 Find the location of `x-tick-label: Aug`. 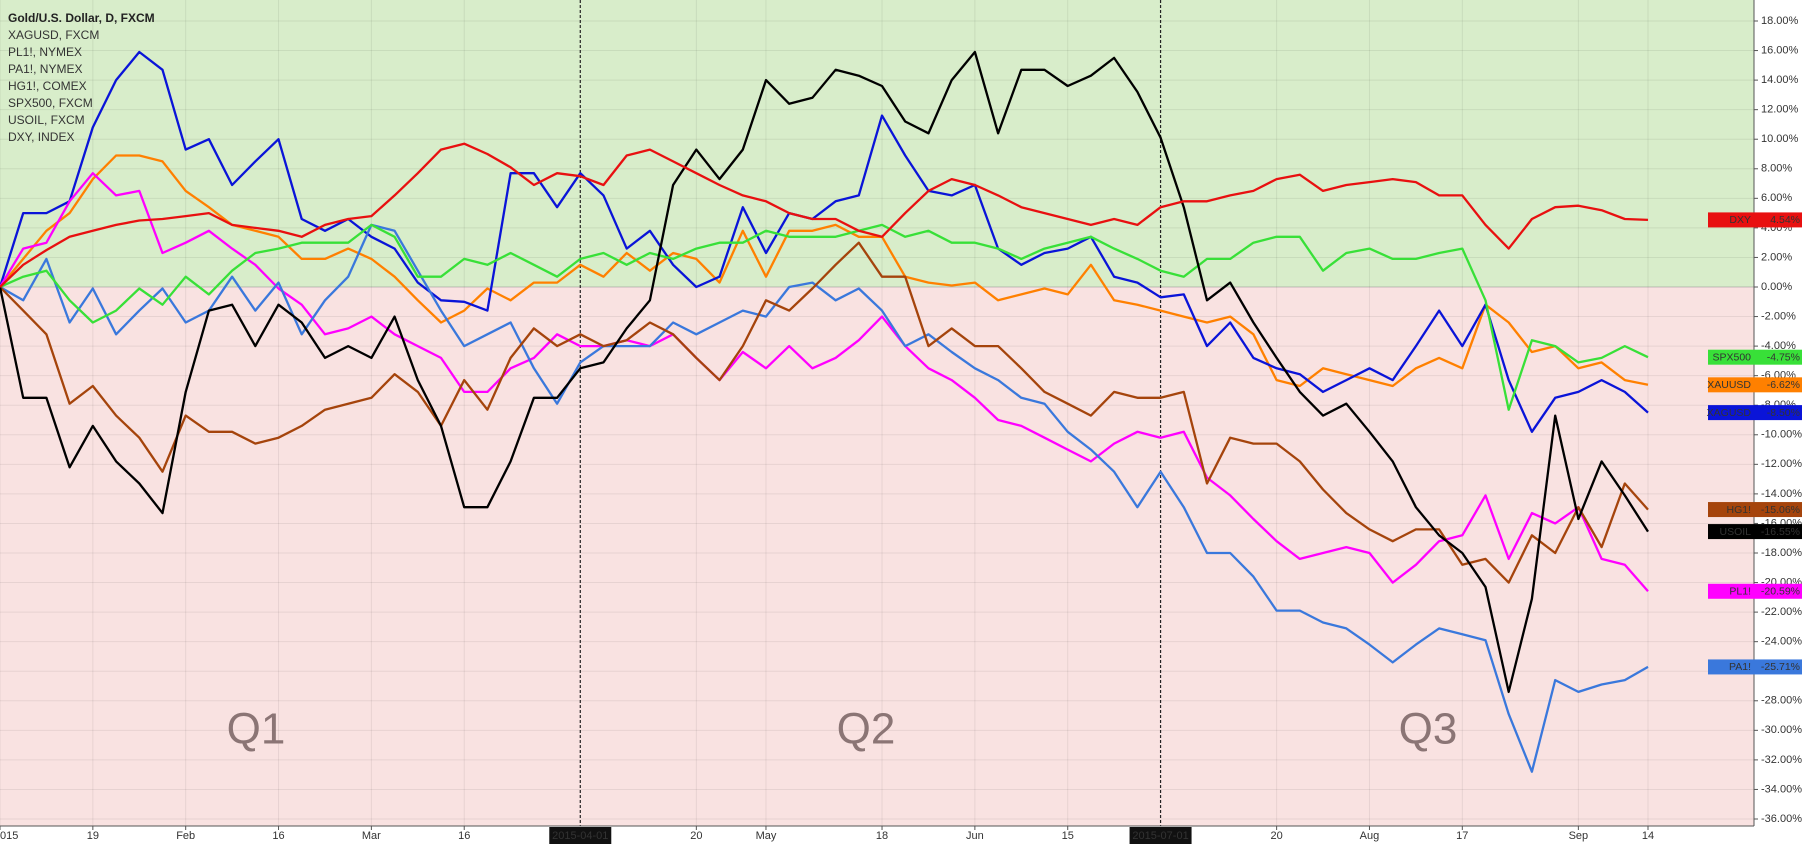

x-tick-label: Aug is located at coordinates (1370, 836).